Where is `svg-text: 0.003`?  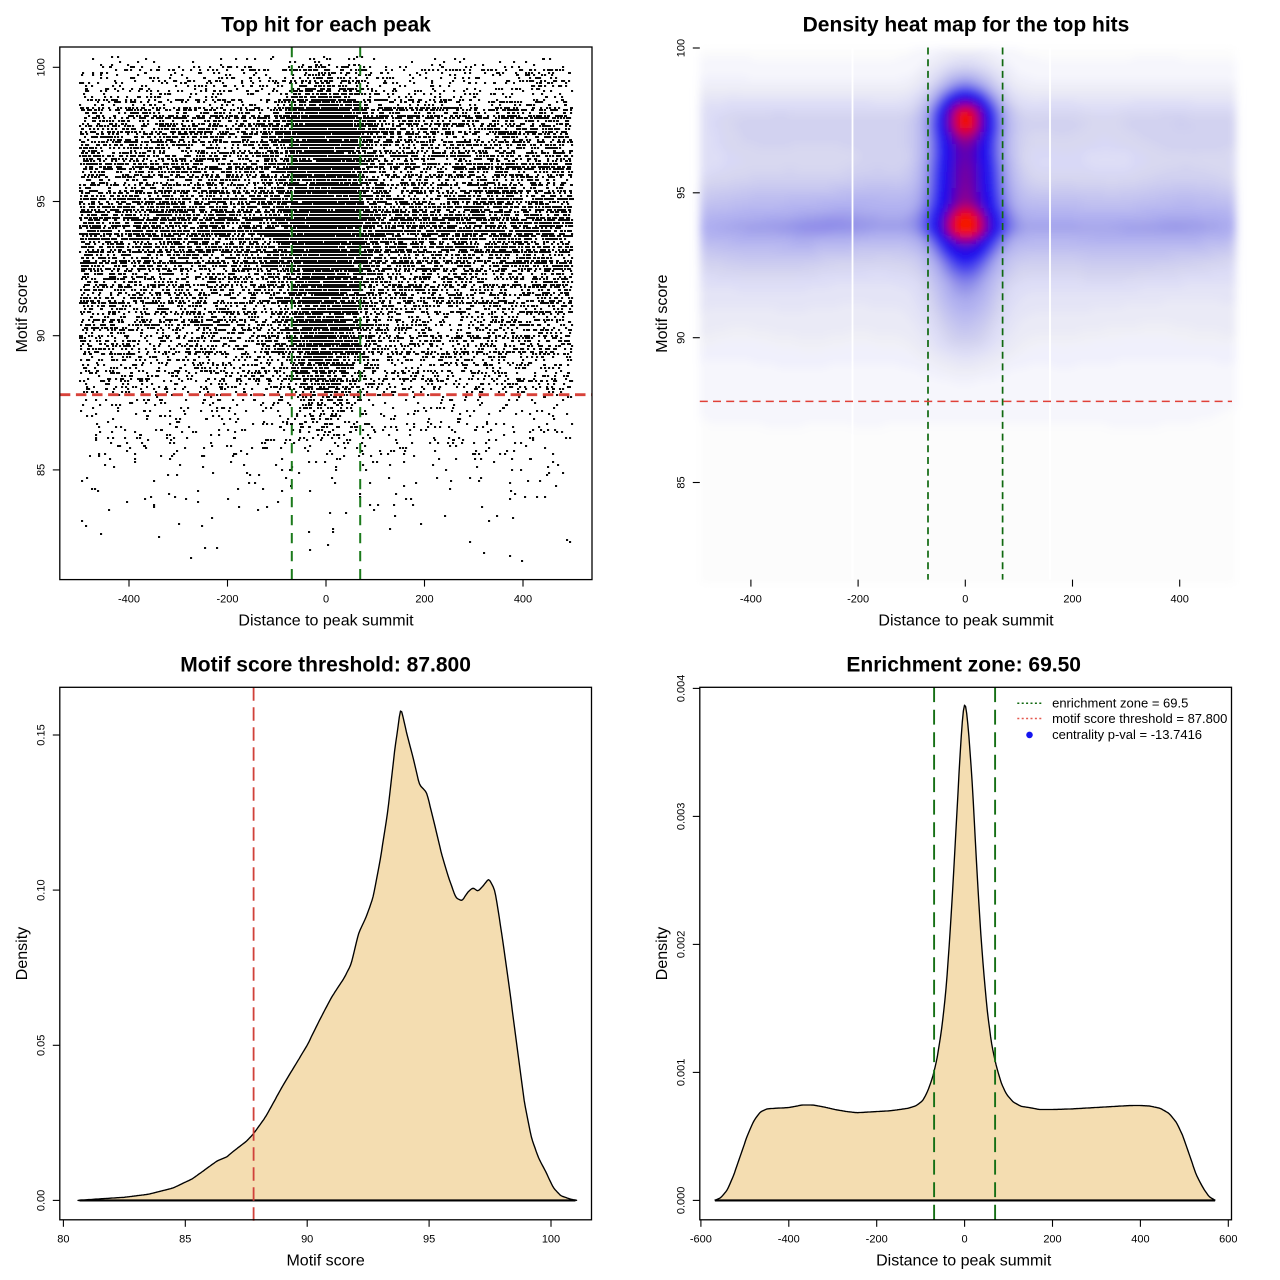 svg-text: 0.003 is located at coordinates (682, 817).